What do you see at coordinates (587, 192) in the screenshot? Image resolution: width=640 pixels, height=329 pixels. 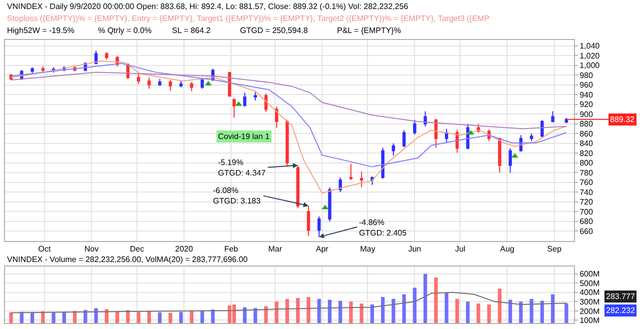 I see `y-tick-label: 740` at bounding box center [587, 192].